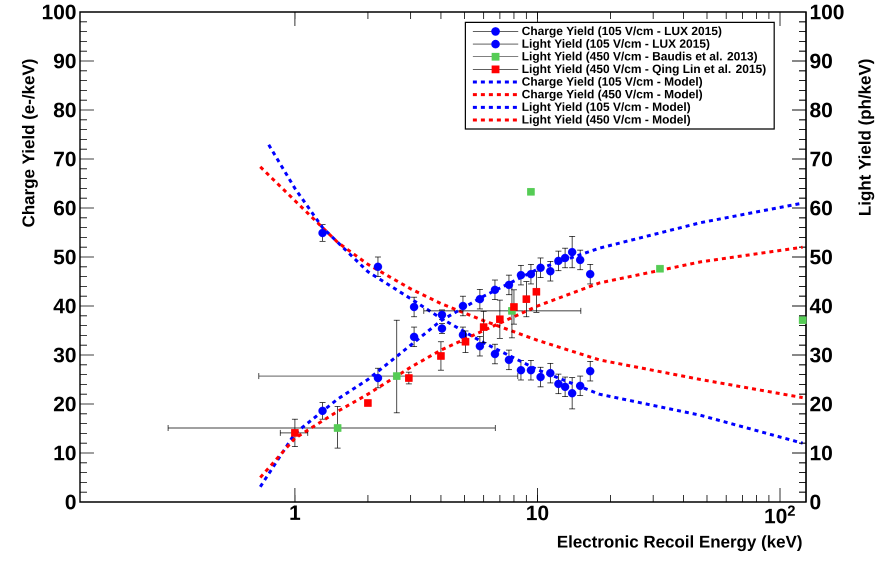 The image size is (879, 561). I want to click on y-tick-label: 80, so click(65, 110).